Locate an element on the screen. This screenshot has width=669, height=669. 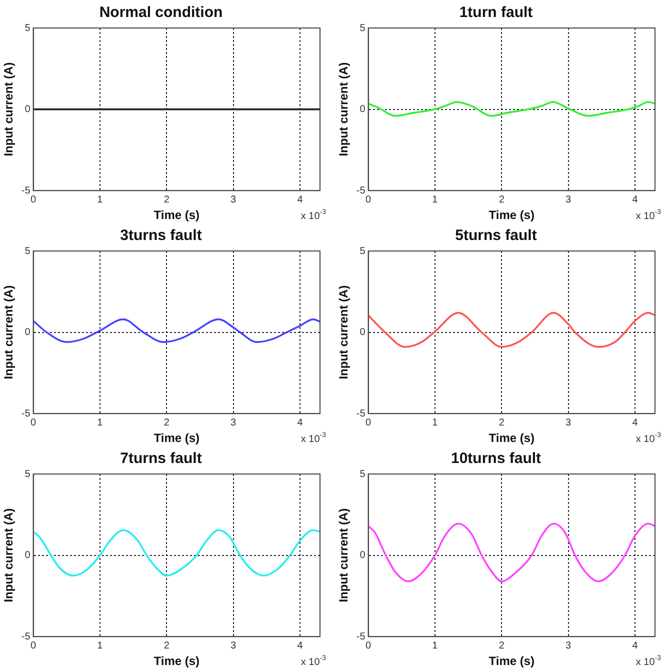
chart-title: 3turns fault is located at coordinates (161, 235).